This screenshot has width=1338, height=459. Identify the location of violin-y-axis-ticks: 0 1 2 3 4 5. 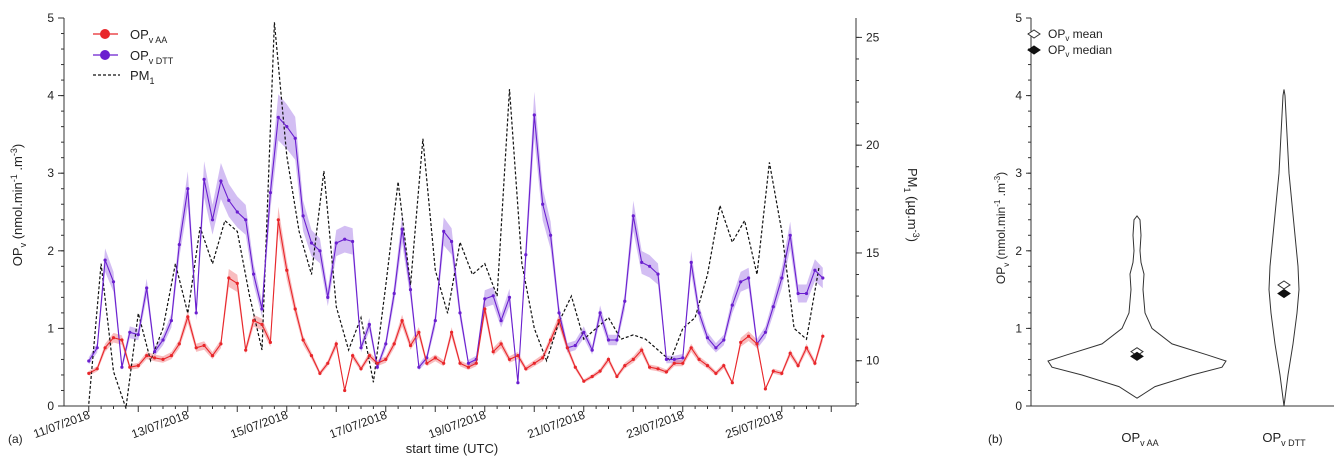
(1023, 212).